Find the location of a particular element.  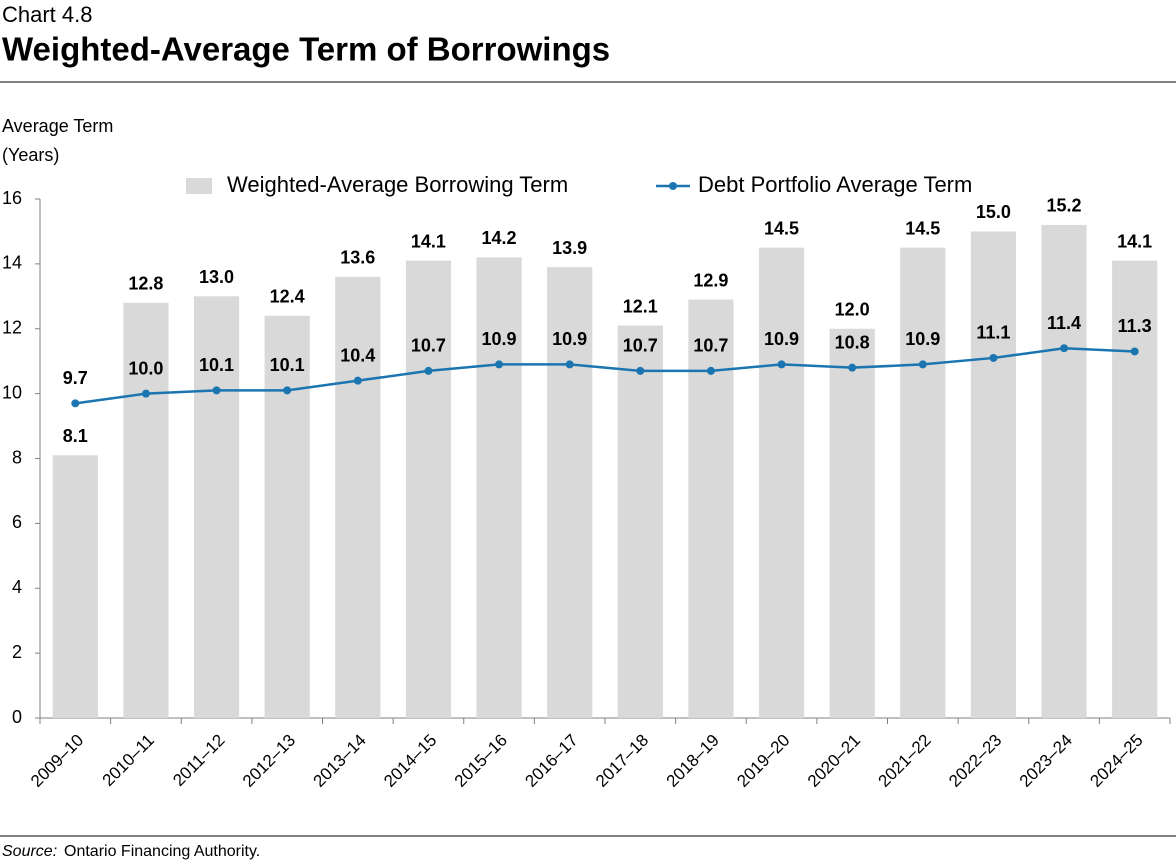

chart-subtitle: Weighted-Average Term of Borrowings is located at coordinates (306, 49).